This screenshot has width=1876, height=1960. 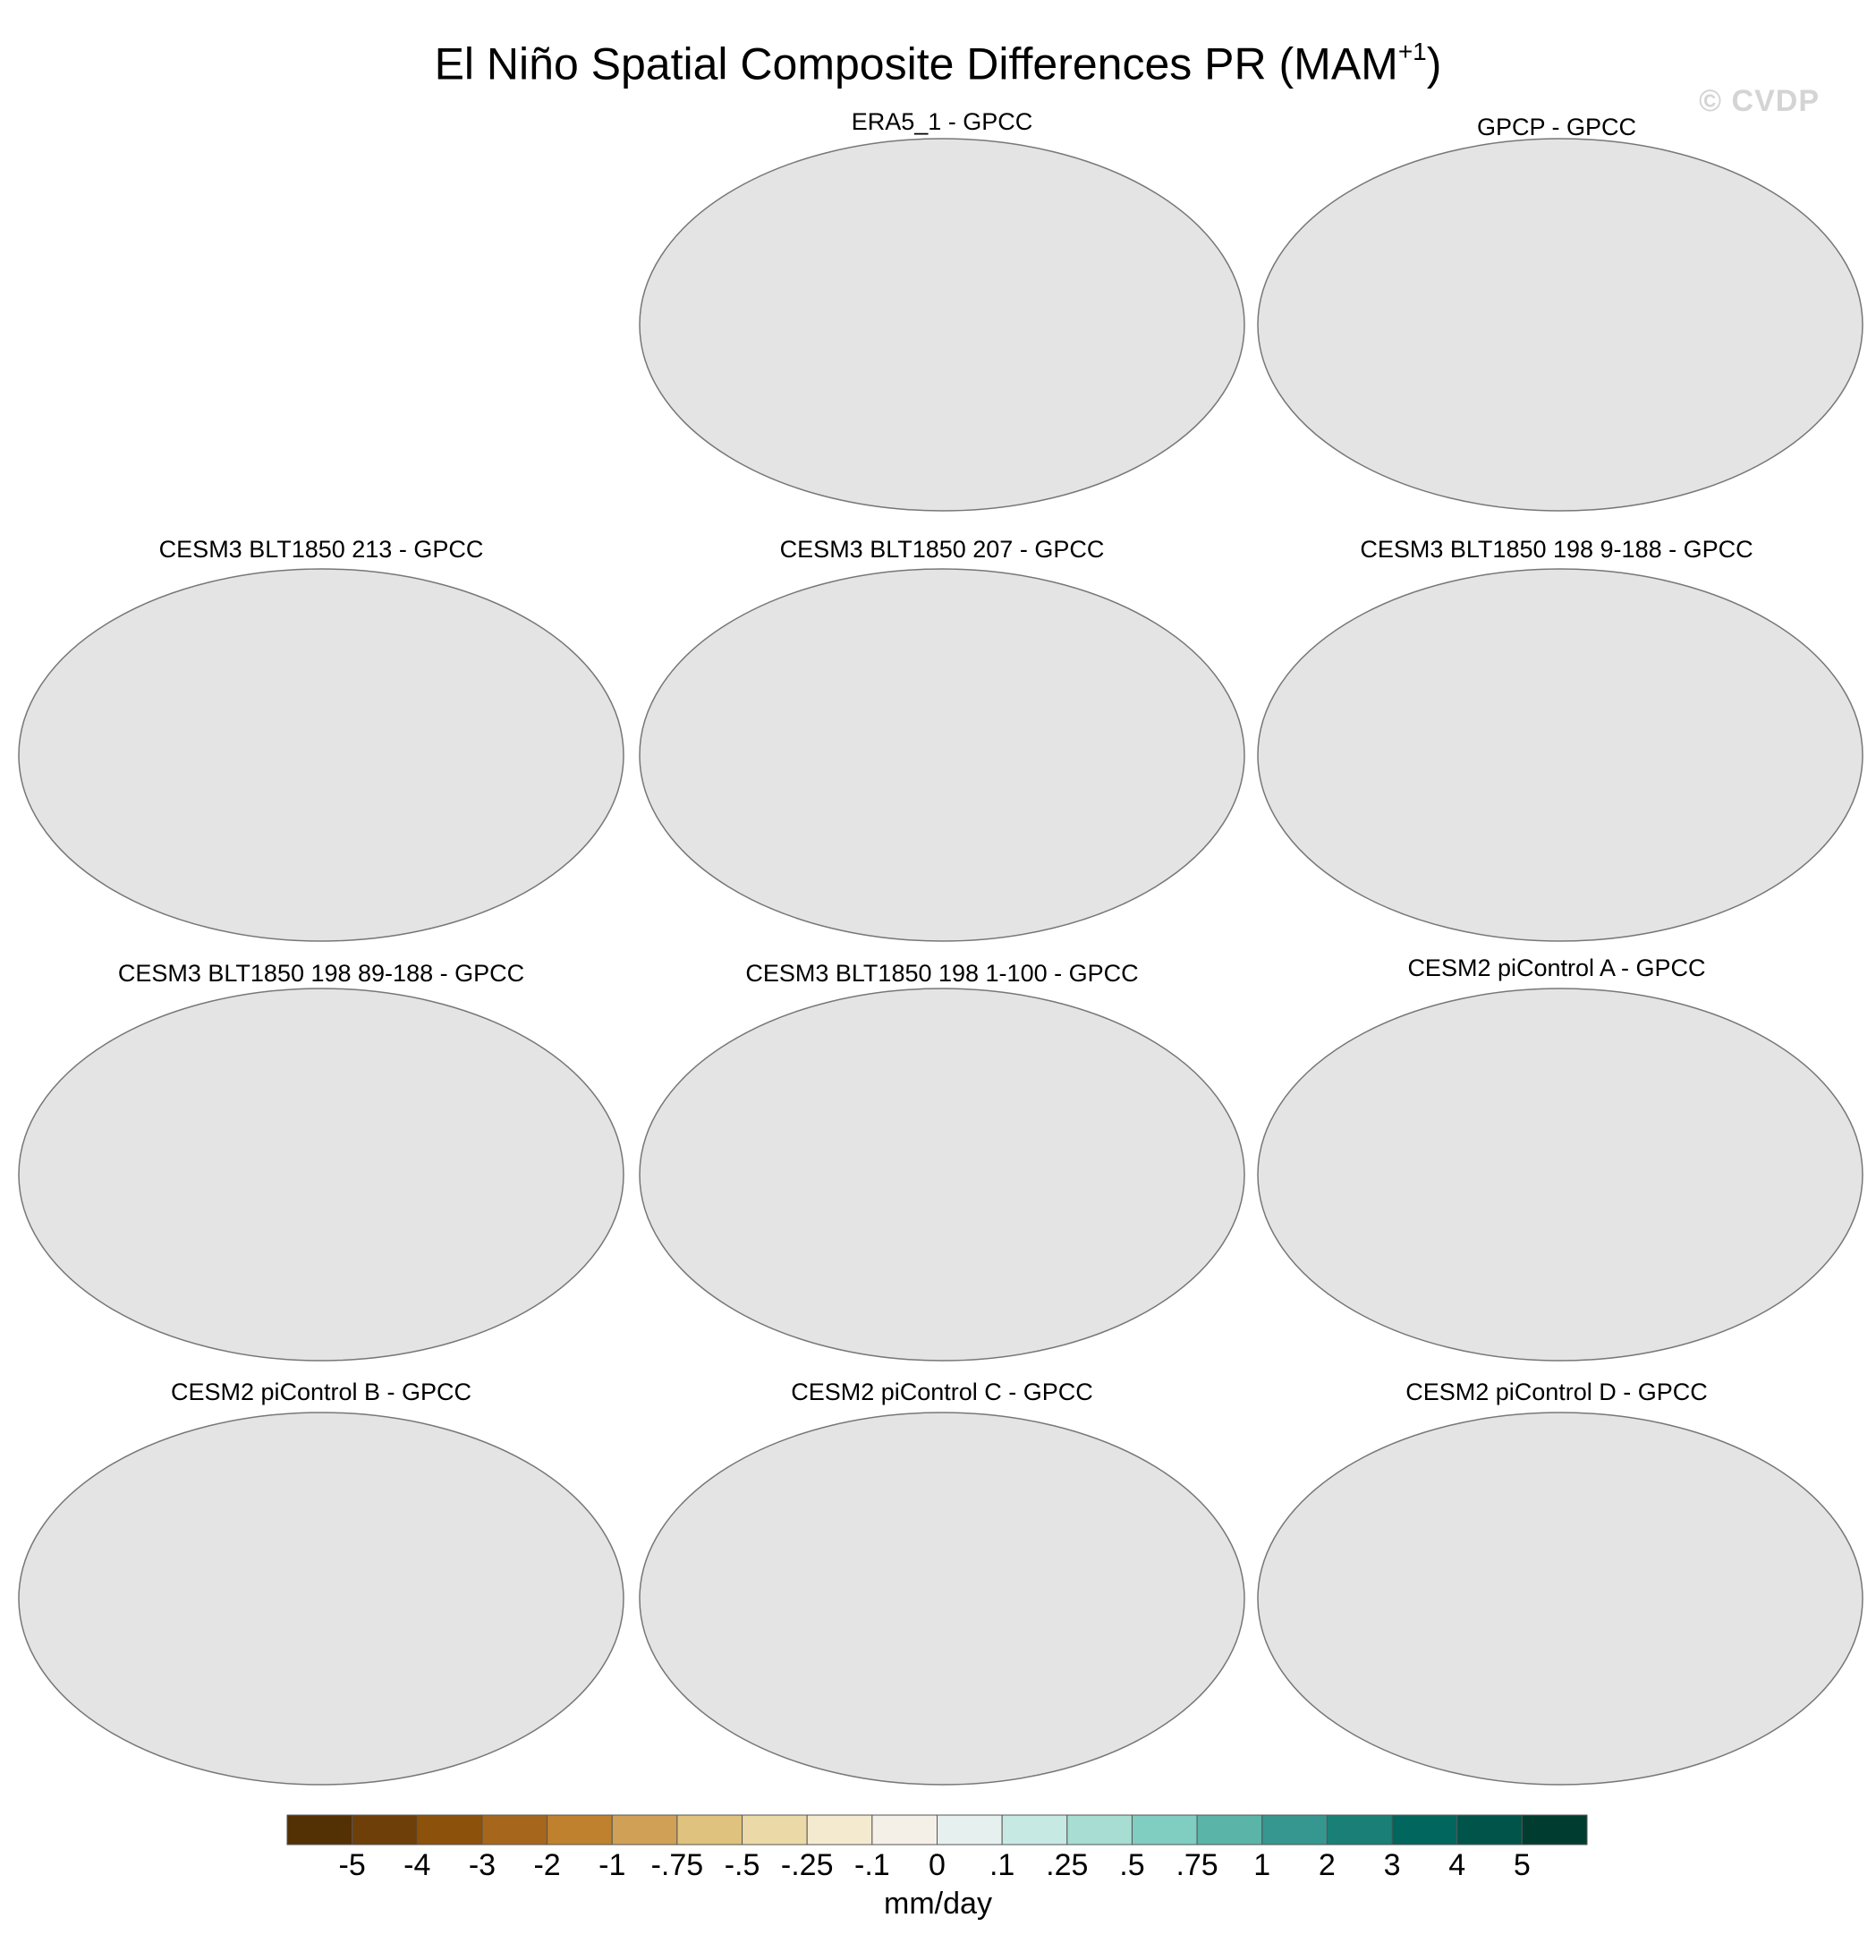 What do you see at coordinates (1392, 1865) in the screenshot?
I see `colorbar-tick-label: 3` at bounding box center [1392, 1865].